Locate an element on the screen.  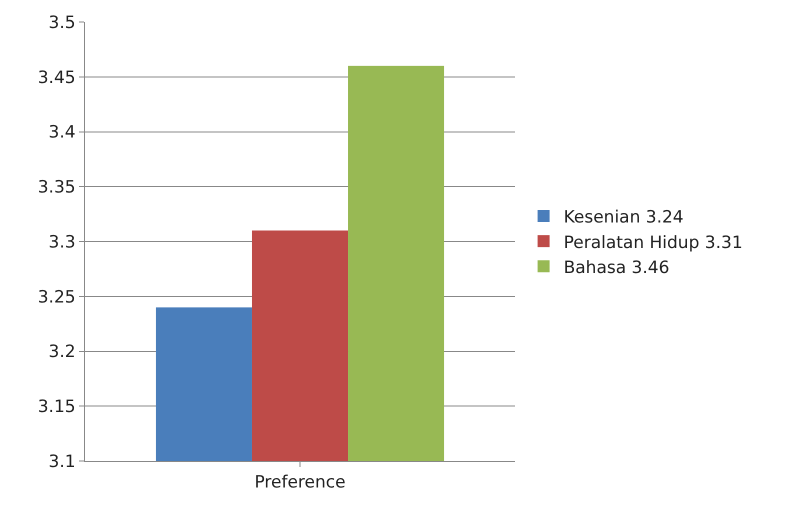
y-tick-label: 3.4 is located at coordinates (62, 132).